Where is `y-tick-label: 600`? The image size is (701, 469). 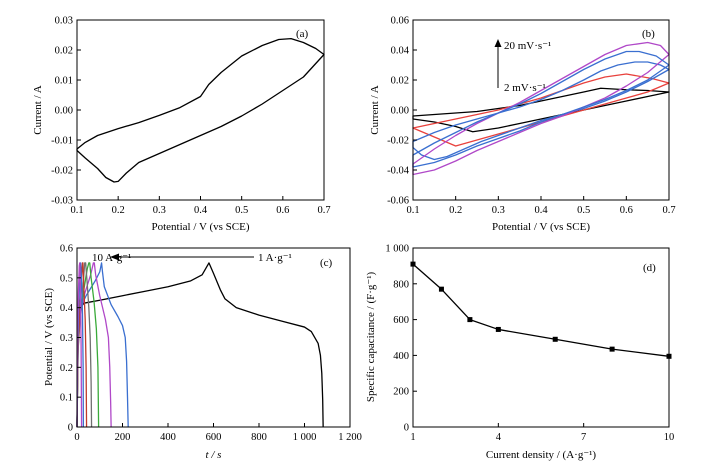
y-tick-label: 600 is located at coordinates (401, 320).